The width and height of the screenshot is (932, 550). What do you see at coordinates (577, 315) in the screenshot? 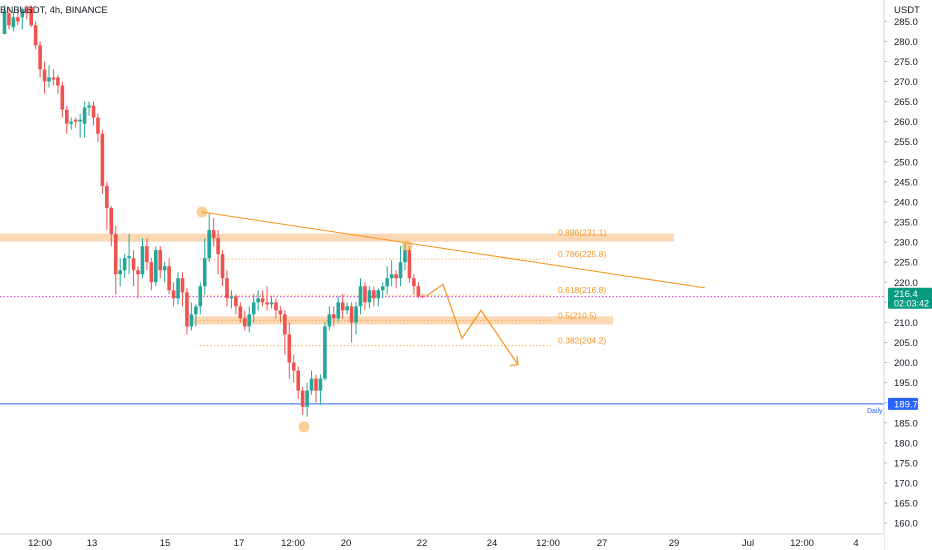
I see `fib-level-label: 0.5(210.5)` at bounding box center [577, 315].